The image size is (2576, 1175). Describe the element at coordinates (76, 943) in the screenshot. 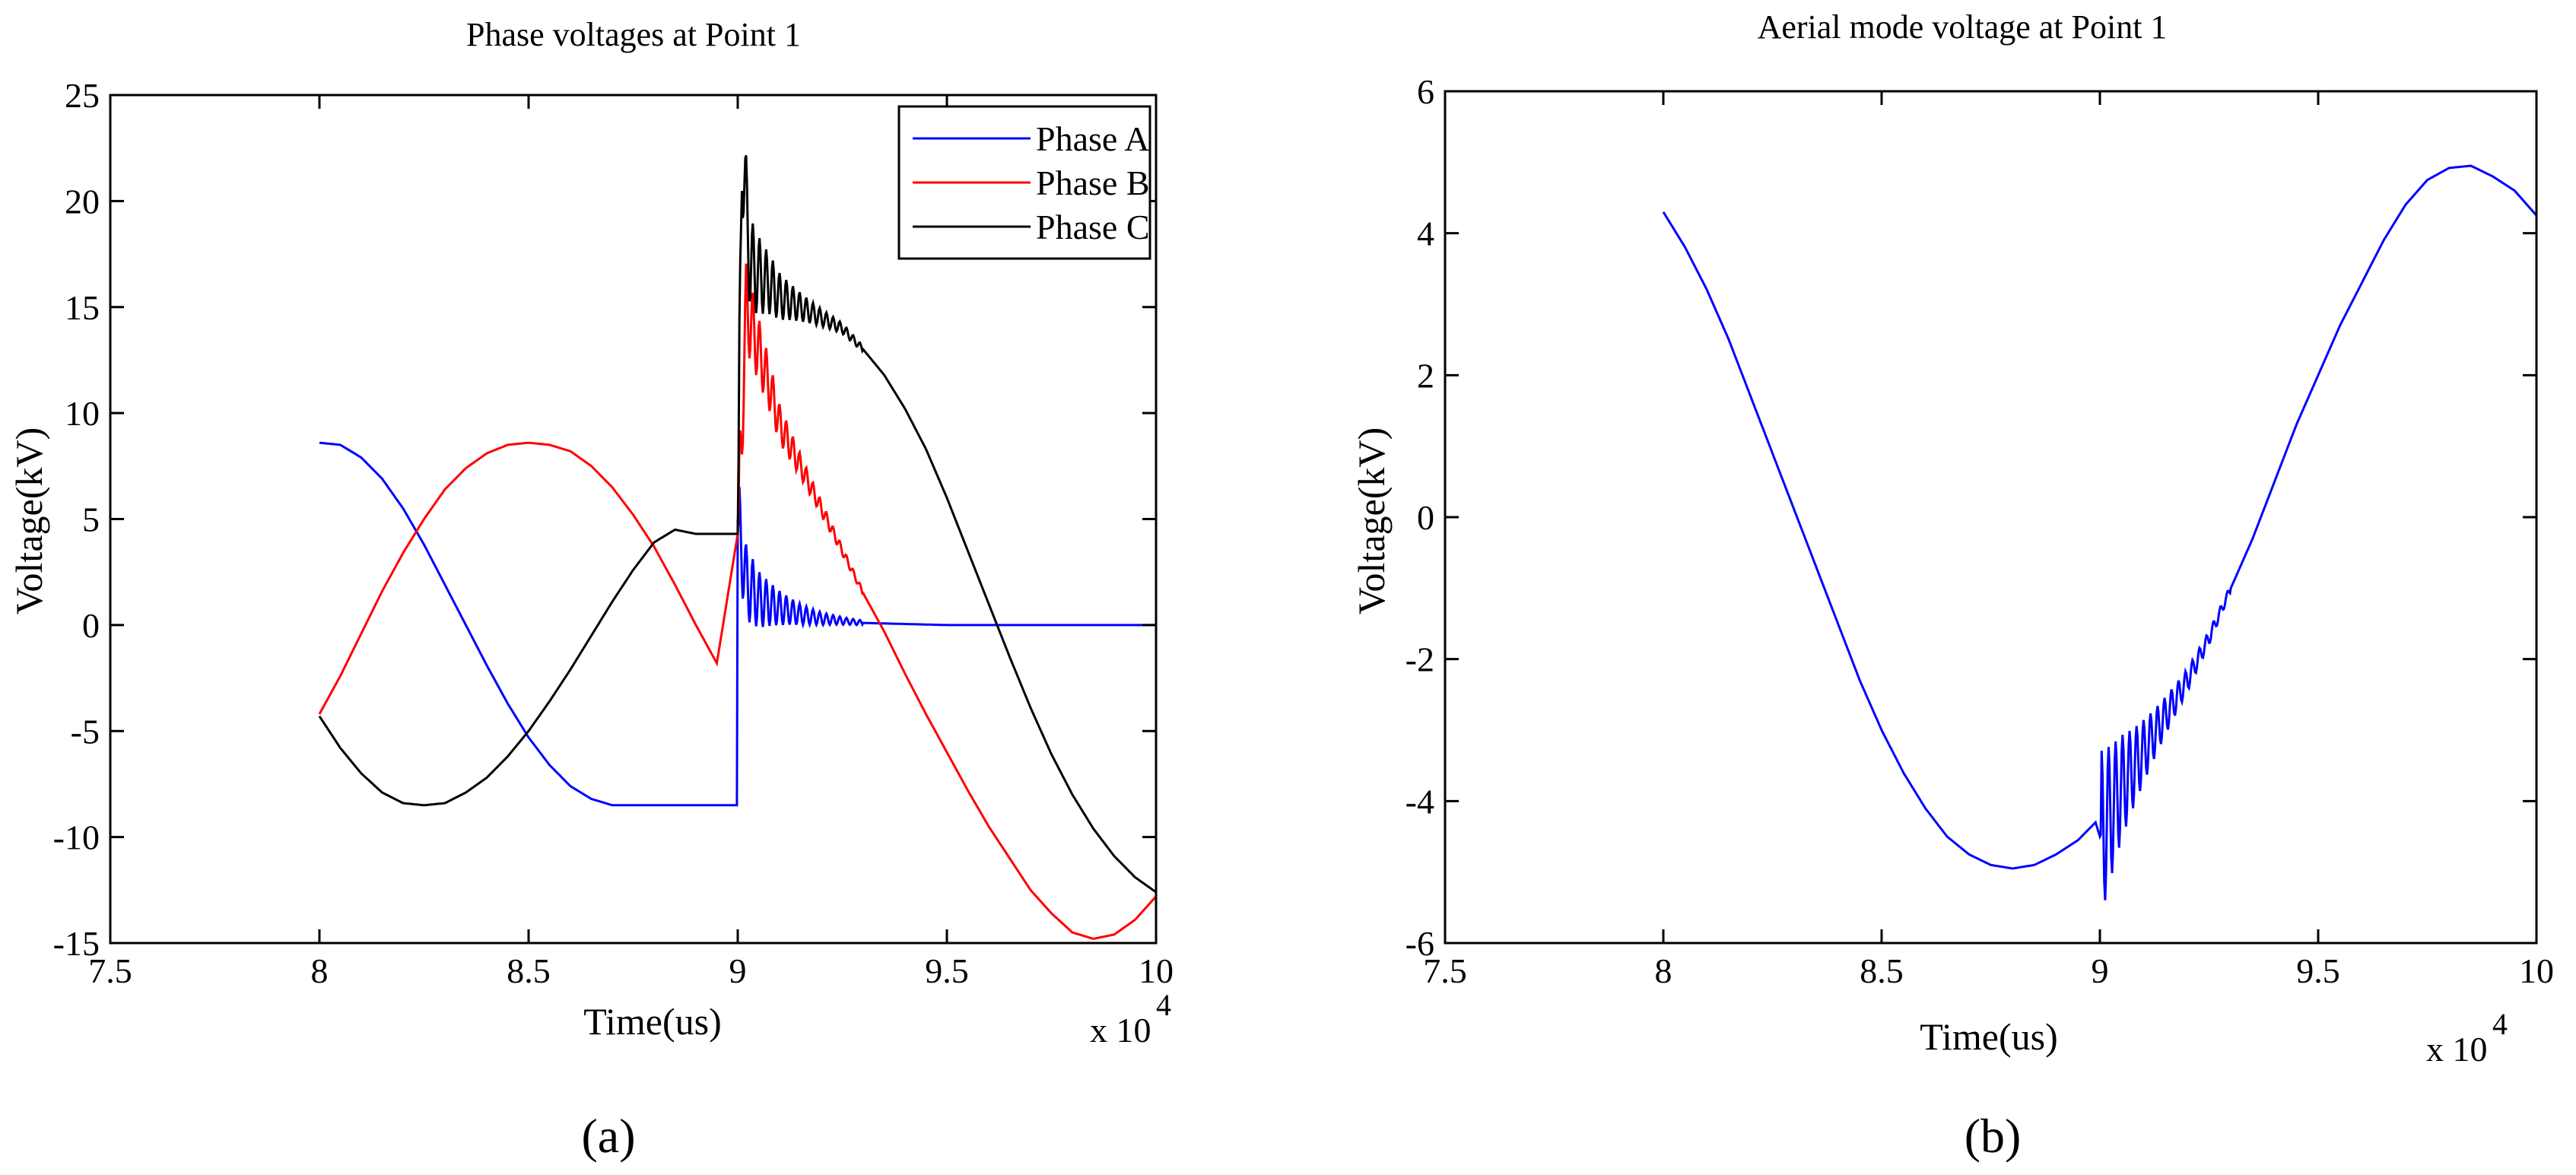

I see `a-ytick-label: -15` at that location.